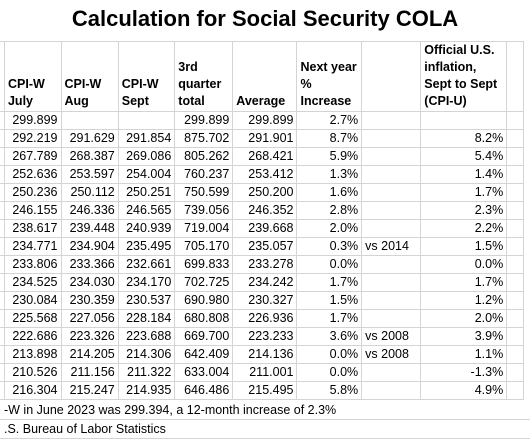 This screenshot has width=530, height=443. What do you see at coordinates (464, 354) in the screenshot?
I see `cell-official: 1.1%` at bounding box center [464, 354].